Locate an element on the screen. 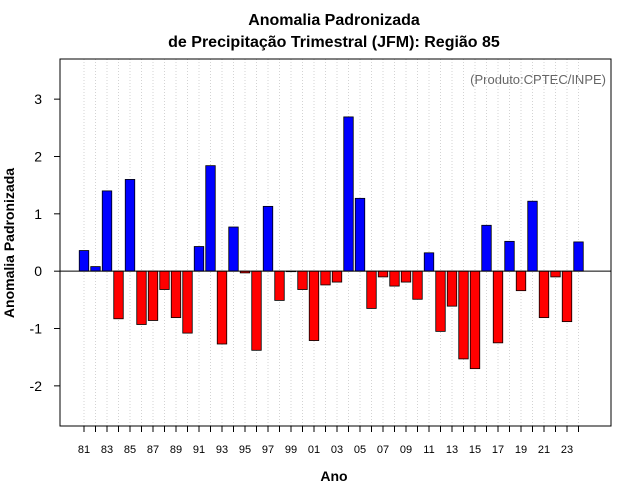 Image resolution: width=640 pixels, height=500 pixels. y-tick-label: -2 is located at coordinates (36, 386).